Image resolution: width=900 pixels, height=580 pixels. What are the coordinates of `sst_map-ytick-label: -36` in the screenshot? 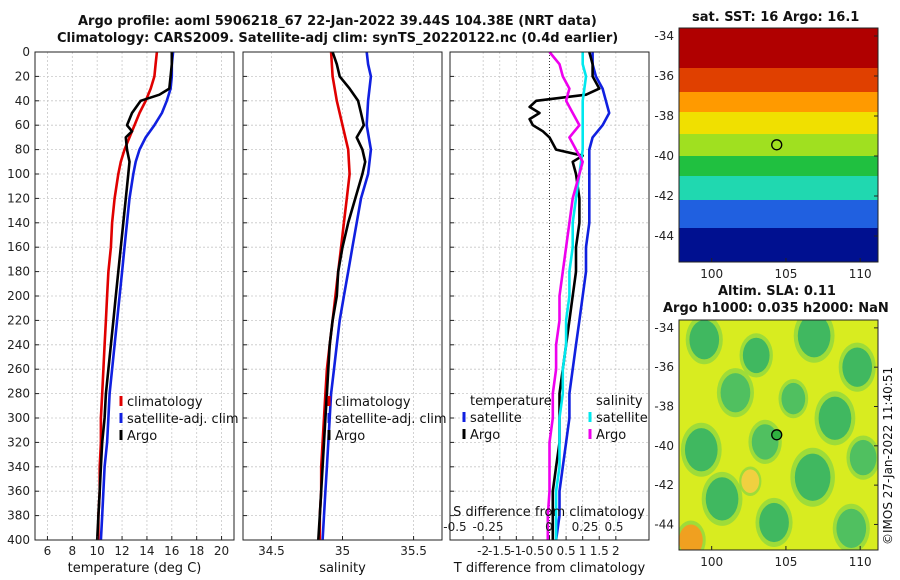 It's located at (664, 76).